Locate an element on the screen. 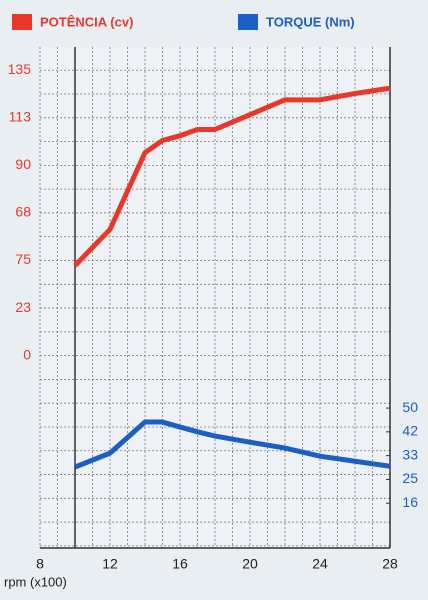 This screenshot has width=428, height=600. x-tick-label: 20 is located at coordinates (250, 564).